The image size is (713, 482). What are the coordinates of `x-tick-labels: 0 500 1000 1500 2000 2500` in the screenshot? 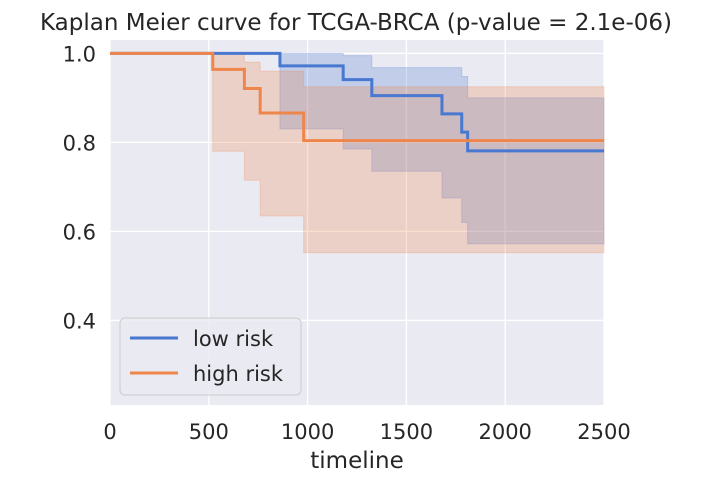 It's located at (366, 432).